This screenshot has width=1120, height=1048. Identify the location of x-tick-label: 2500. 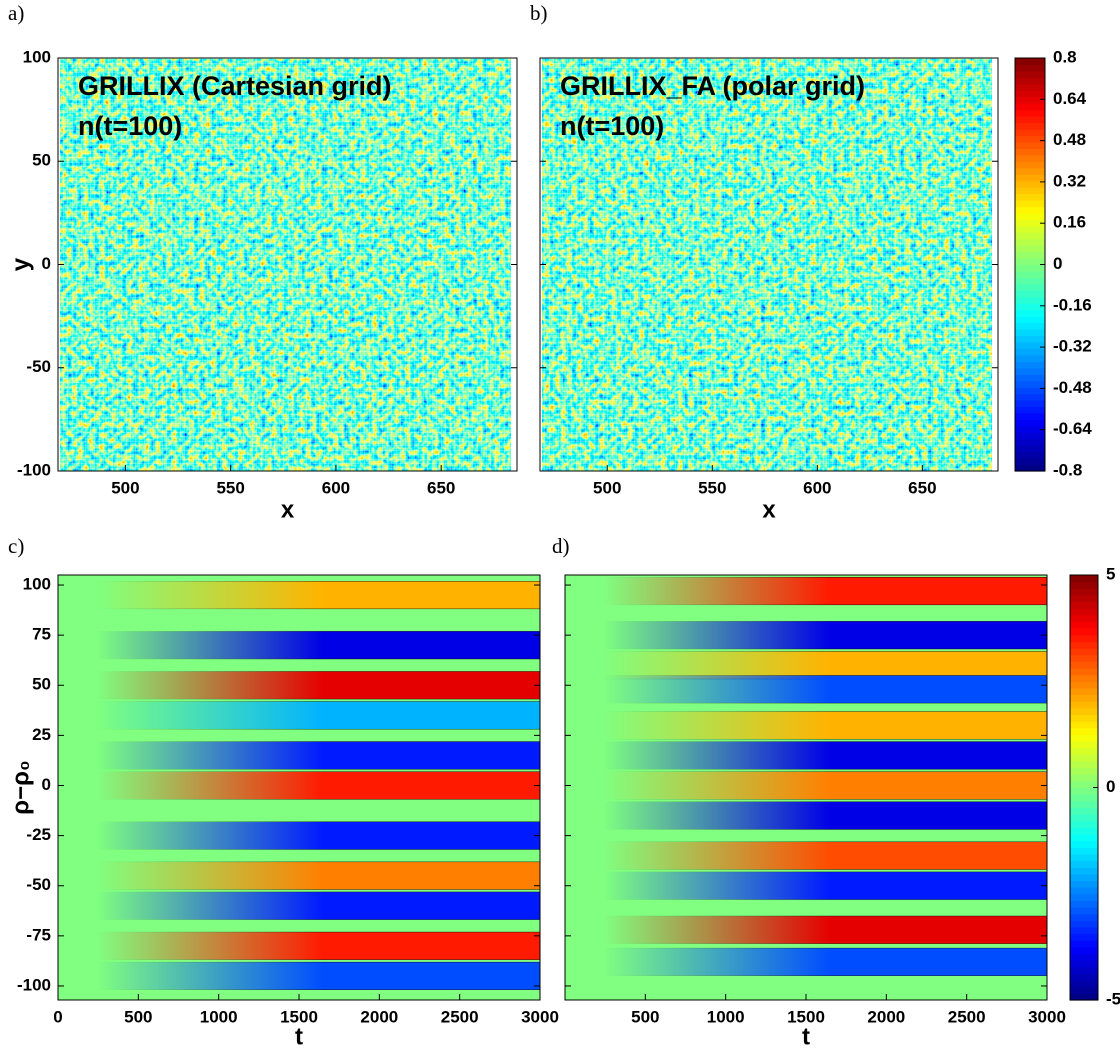
(460, 1016).